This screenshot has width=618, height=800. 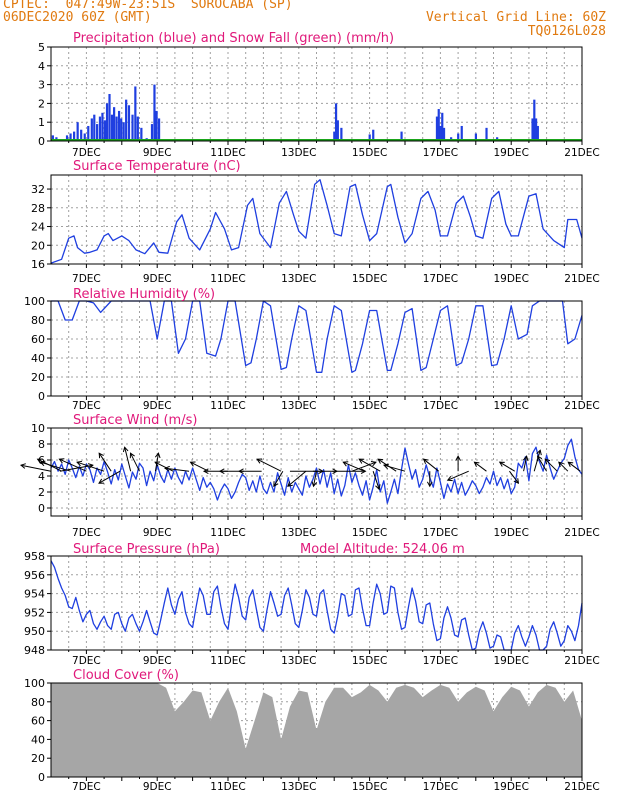 What do you see at coordinates (41, 444) in the screenshot?
I see `wind-ytick-label: 8` at bounding box center [41, 444].